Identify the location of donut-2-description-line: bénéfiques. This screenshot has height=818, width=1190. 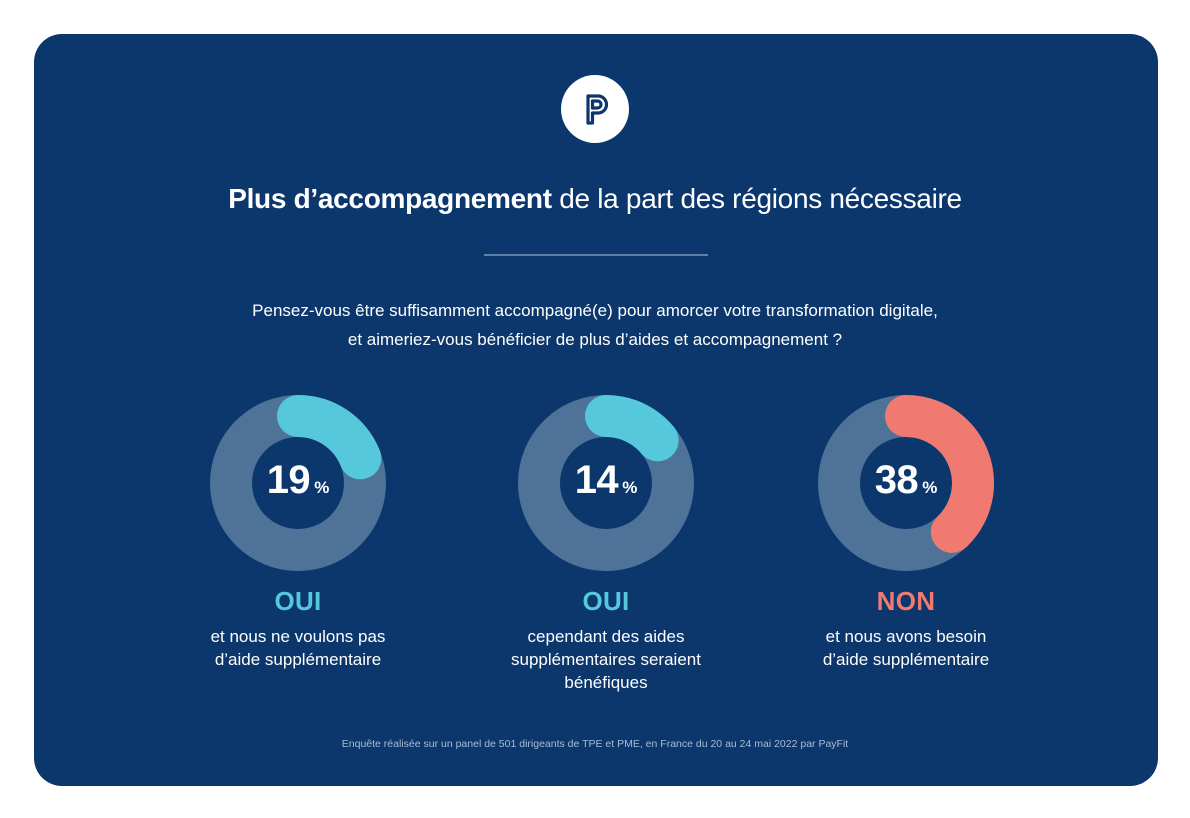
(606, 682).